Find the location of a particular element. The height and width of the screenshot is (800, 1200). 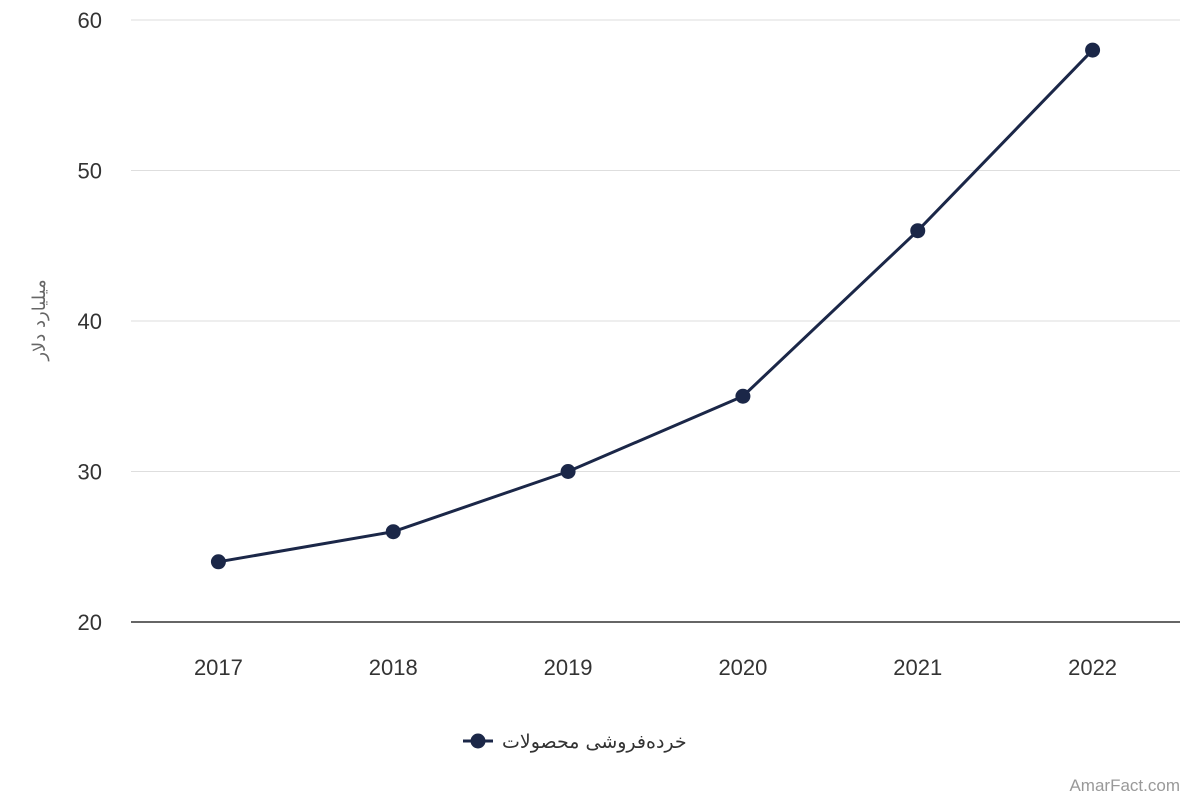

legend-label: خرده‌فروشی محصولات is located at coordinates (594, 742).